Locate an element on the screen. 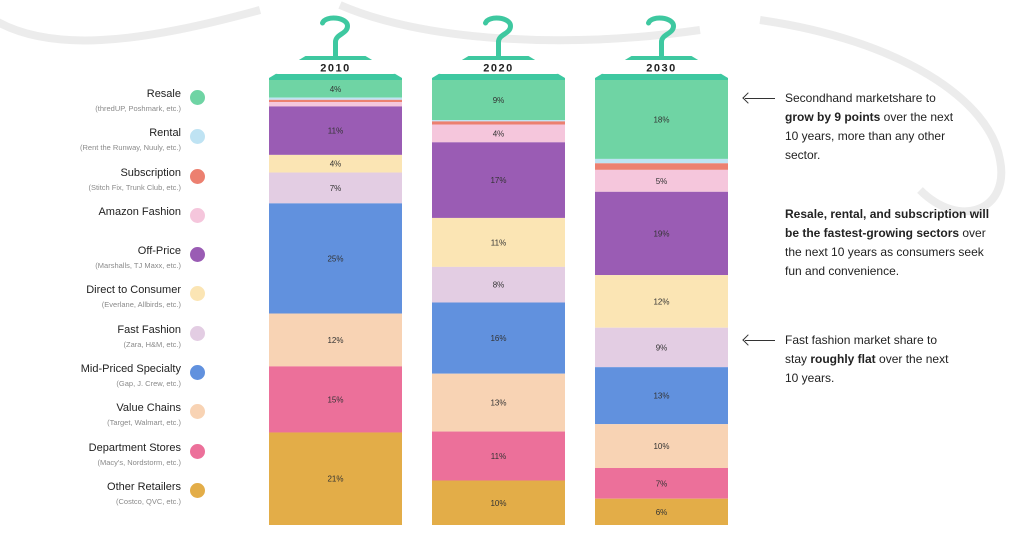 This screenshot has width=1024, height=535. data-label: 8% is located at coordinates (499, 285).